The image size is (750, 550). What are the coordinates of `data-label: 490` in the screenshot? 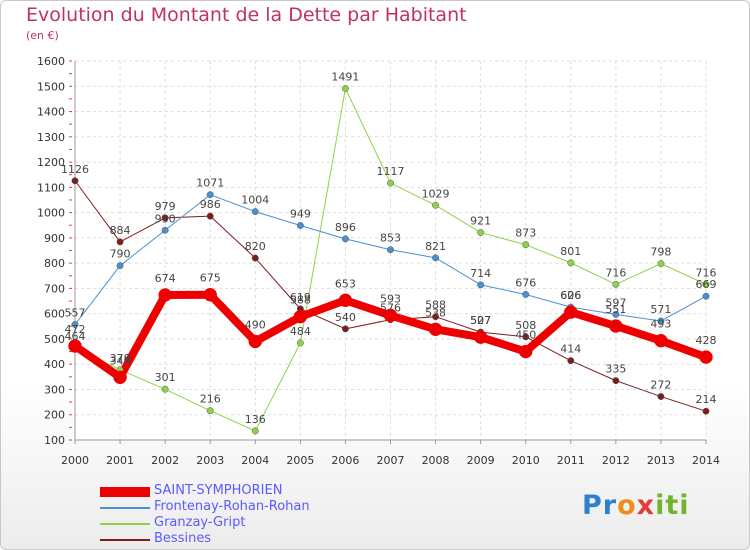 It's located at (255, 324).